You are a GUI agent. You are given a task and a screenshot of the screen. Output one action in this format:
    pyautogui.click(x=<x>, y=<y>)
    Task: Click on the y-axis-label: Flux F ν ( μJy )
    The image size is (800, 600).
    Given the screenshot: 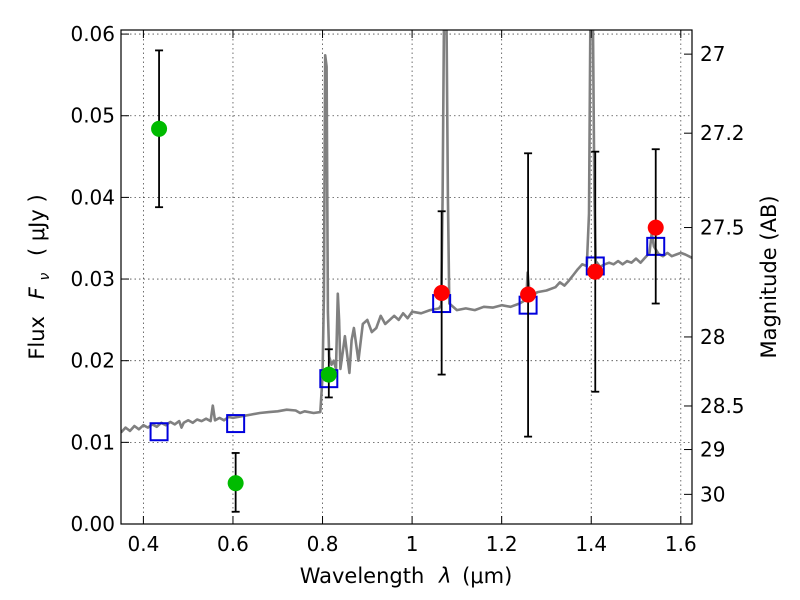 What is the action you would take?
    pyautogui.click(x=39, y=276)
    